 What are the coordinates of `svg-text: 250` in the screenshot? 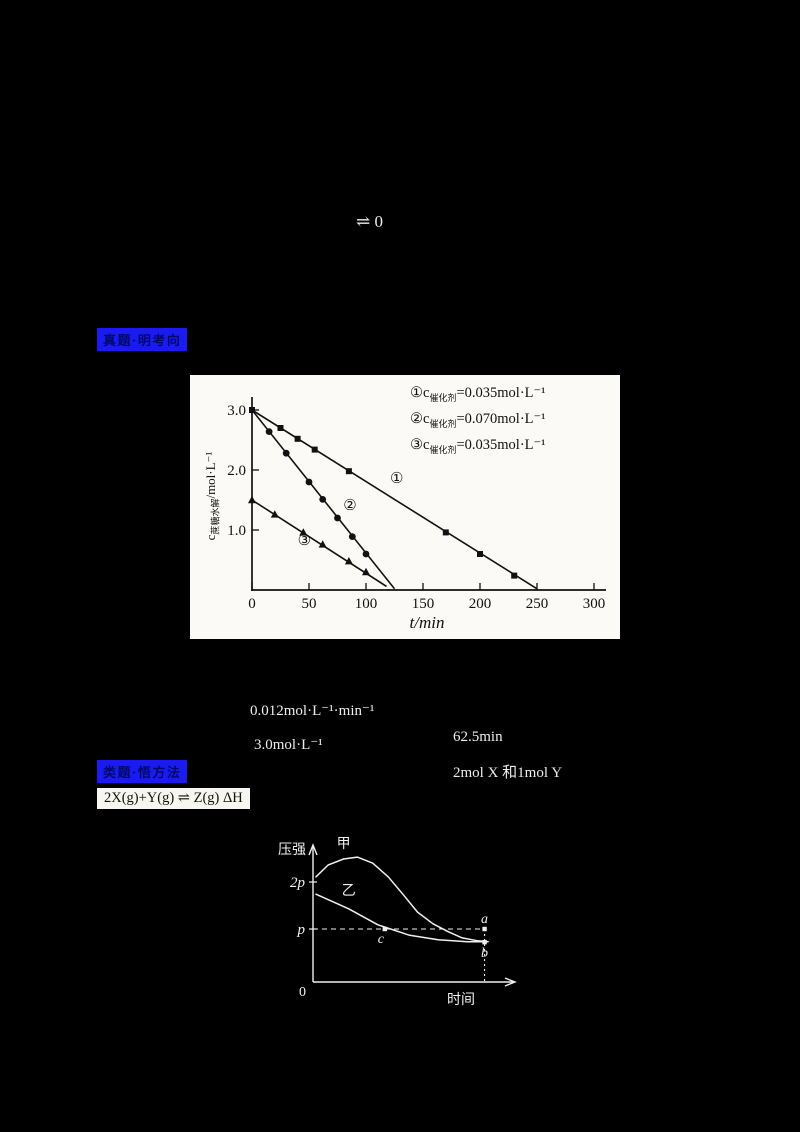 It's located at (537, 604).